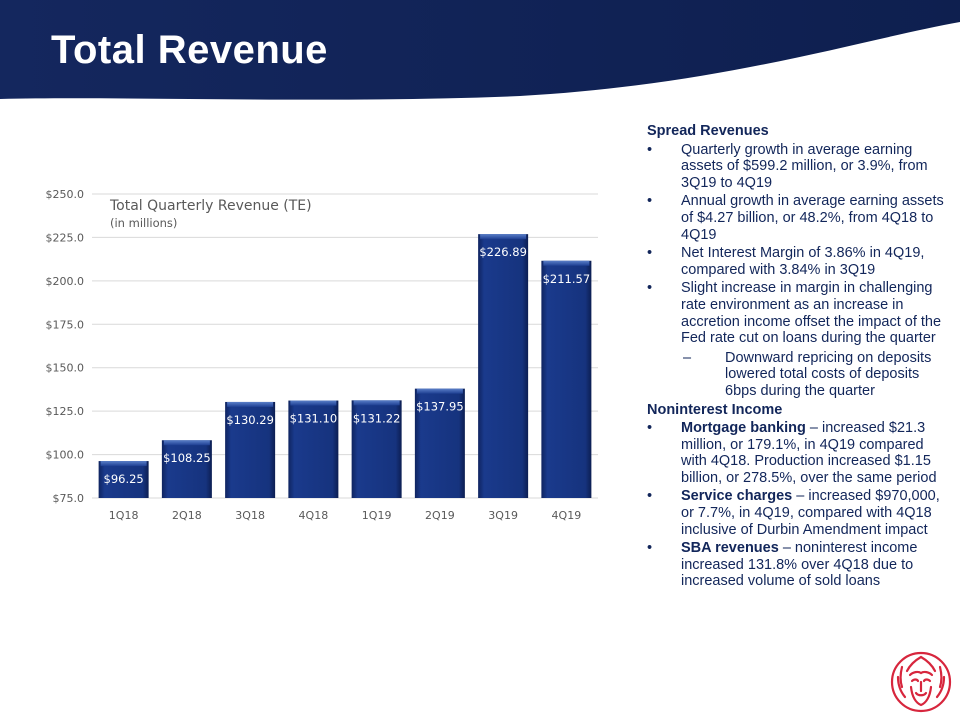 The width and height of the screenshot is (960, 720). I want to click on y-tick-label: $100.0, so click(65, 455).